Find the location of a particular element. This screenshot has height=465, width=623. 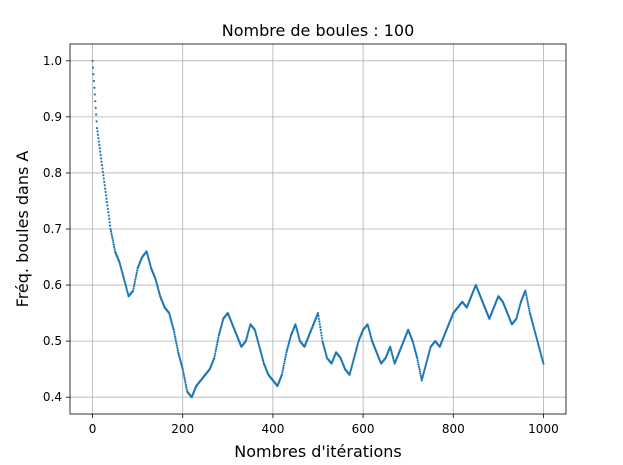

y-axis-label: Fréq. boules dans A is located at coordinates (22, 229).